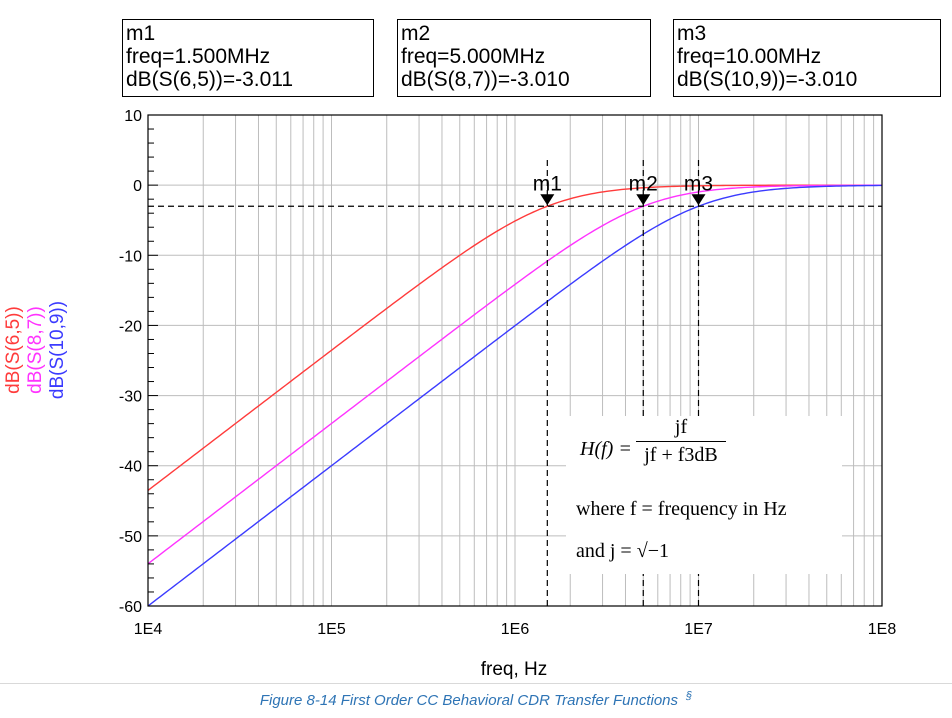  Describe the element at coordinates (681, 455) in the screenshot. I see `formula-denominator: jf + f3dB` at that location.